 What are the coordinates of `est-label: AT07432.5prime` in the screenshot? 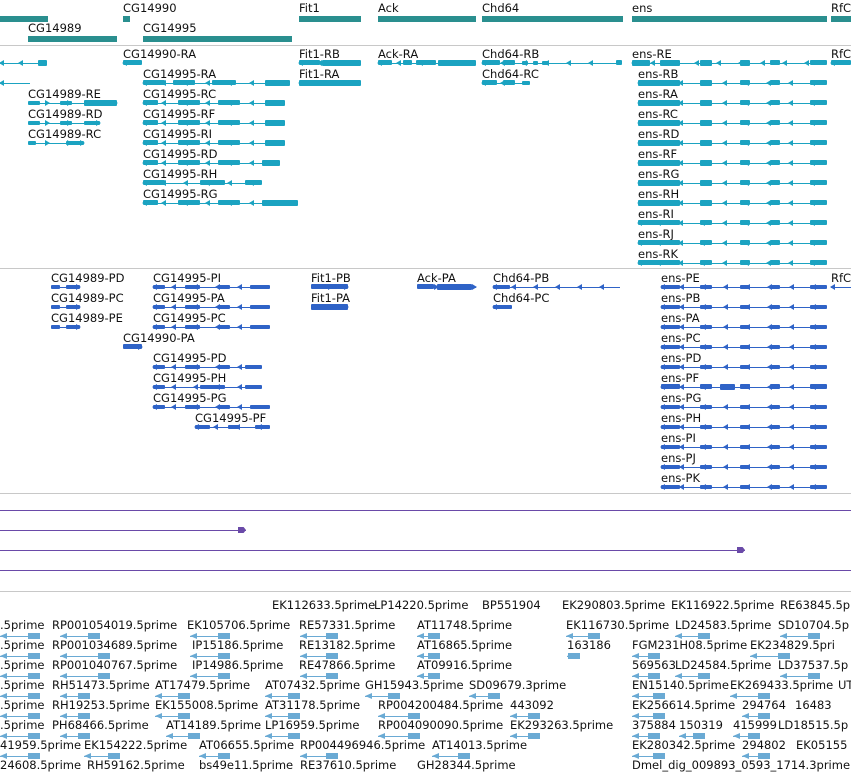 It's located at (313, 685).